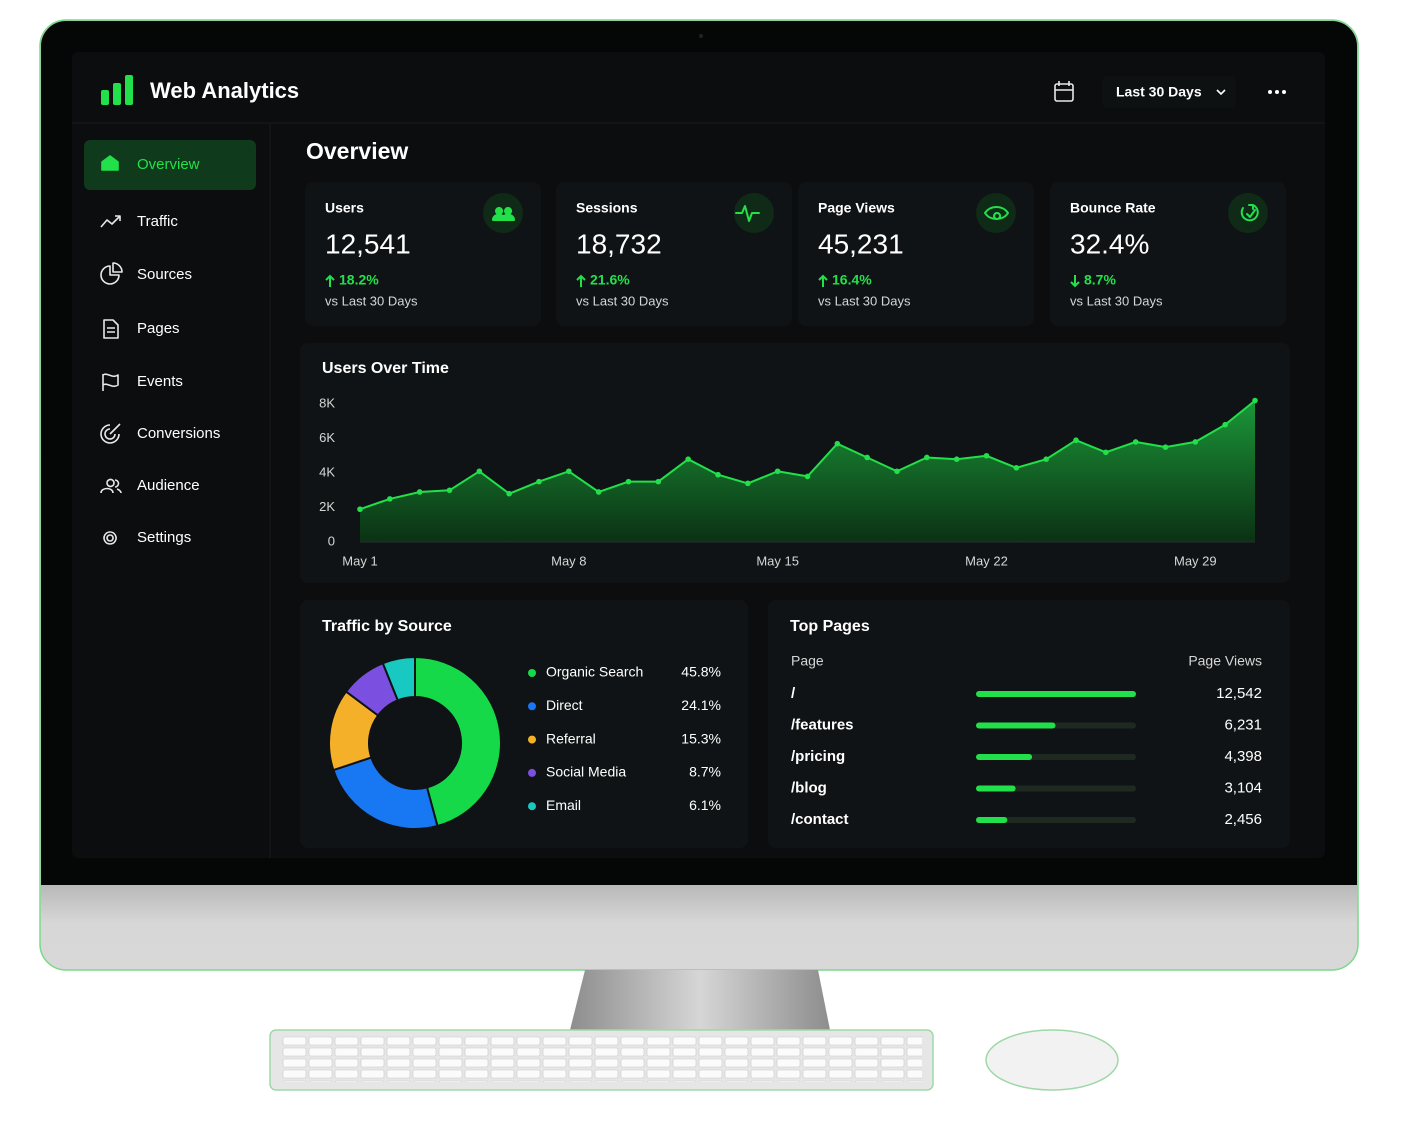 Image resolution: width=1402 pixels, height=1122 pixels. Describe the element at coordinates (602, 1059) in the screenshot. I see `keyboard-keys` at that location.